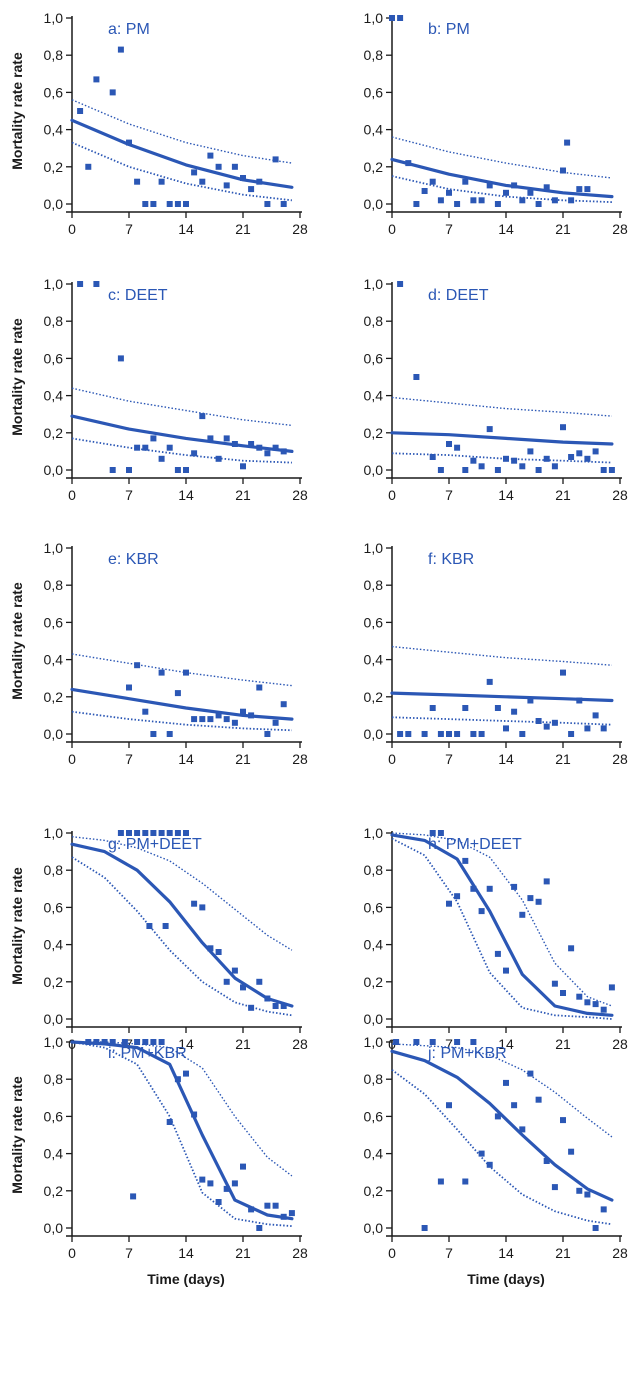  What do you see at coordinates (129, 29) in the screenshot?
I see `panel-label: a: PM` at bounding box center [129, 29].